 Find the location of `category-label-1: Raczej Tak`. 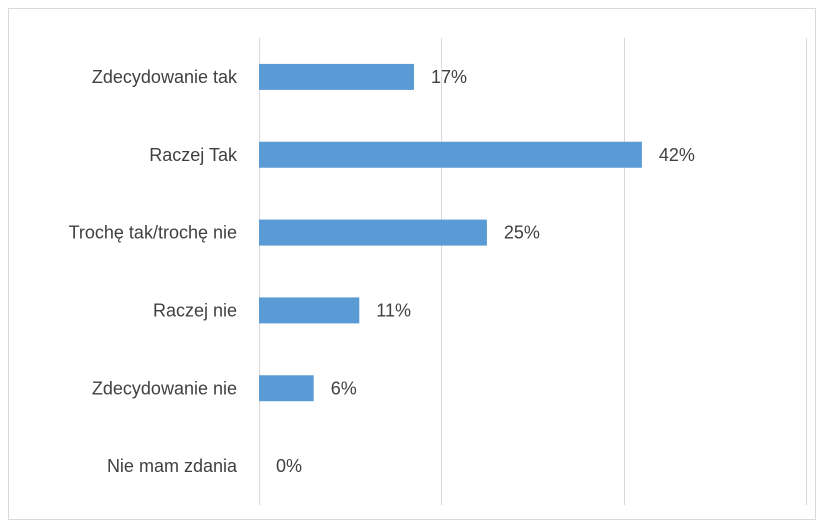

category-label-1: Raczej Tak is located at coordinates (193, 155).